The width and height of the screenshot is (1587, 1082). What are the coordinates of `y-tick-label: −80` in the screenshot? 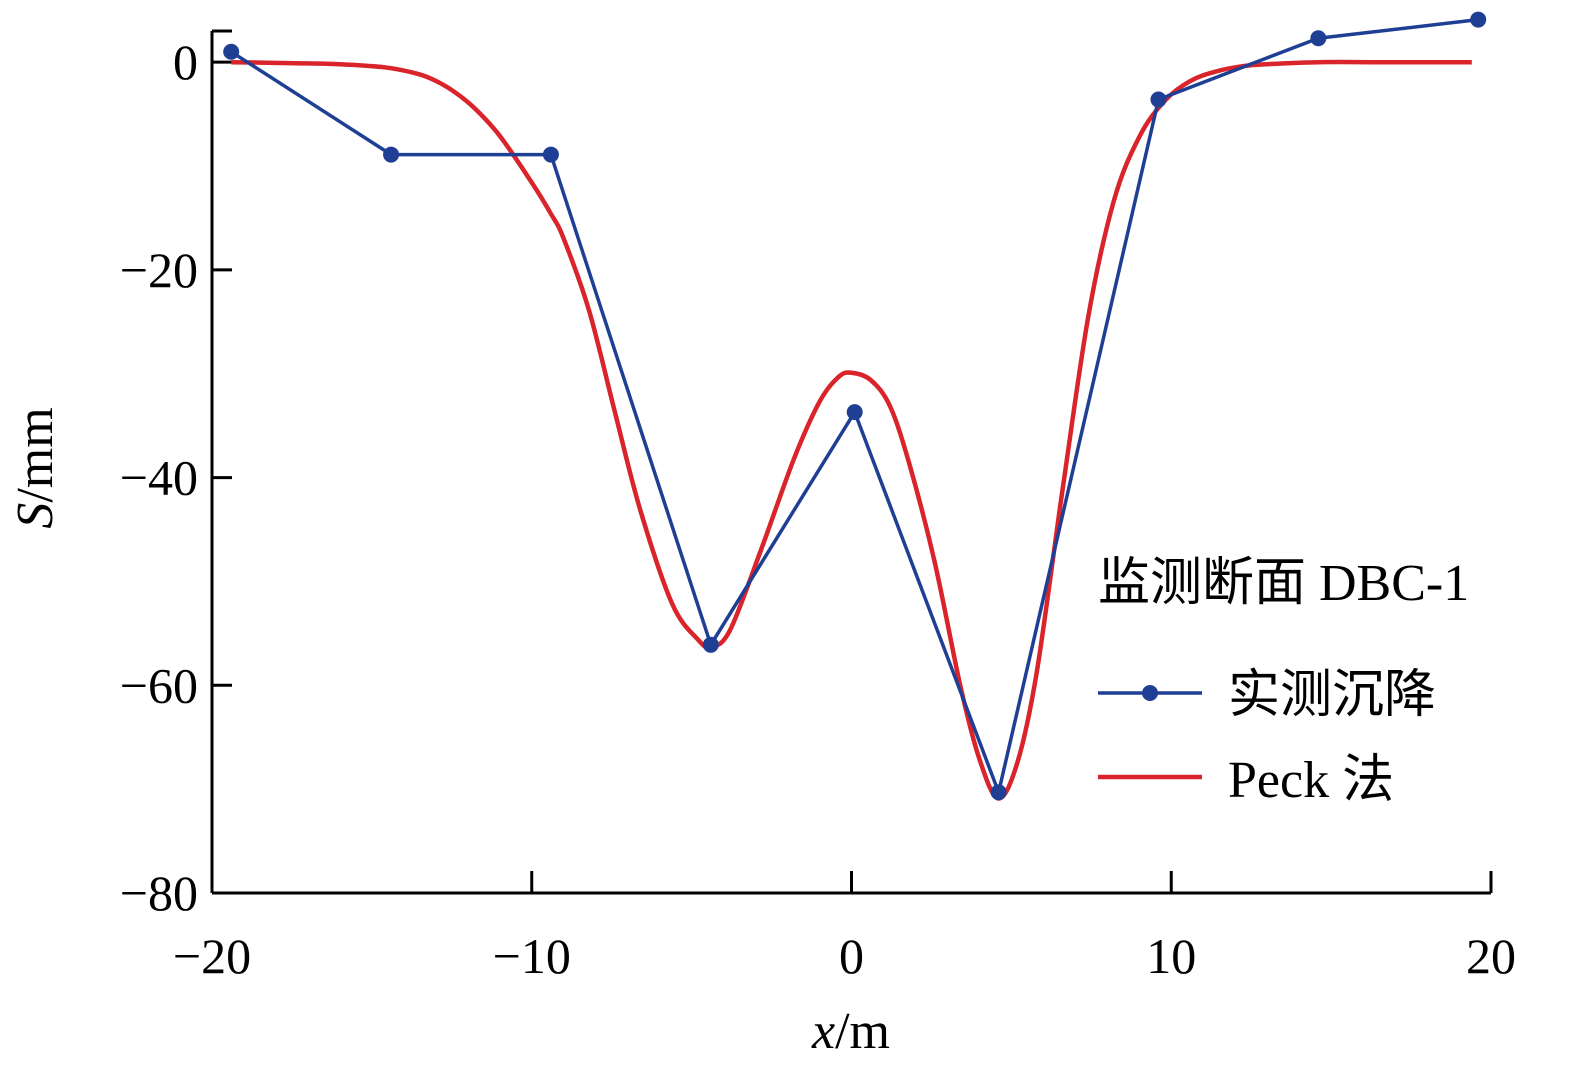 It's located at (159, 893).